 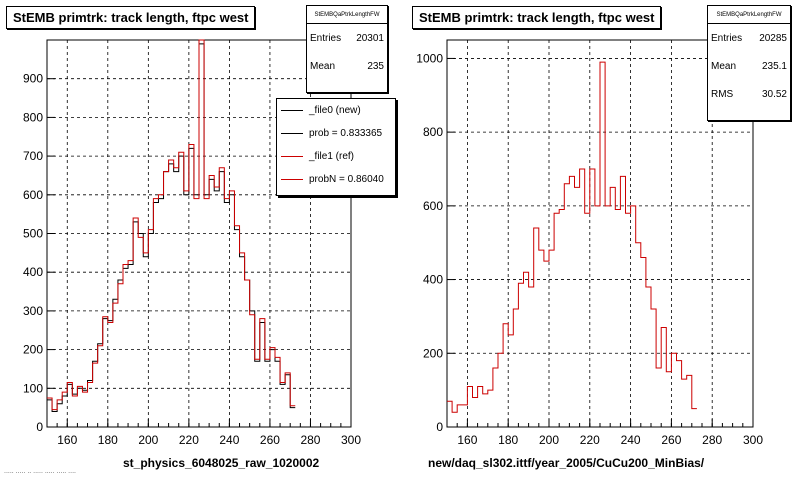 What do you see at coordinates (590, 440) in the screenshot?
I see `right-x-tick-label: 220` at bounding box center [590, 440].